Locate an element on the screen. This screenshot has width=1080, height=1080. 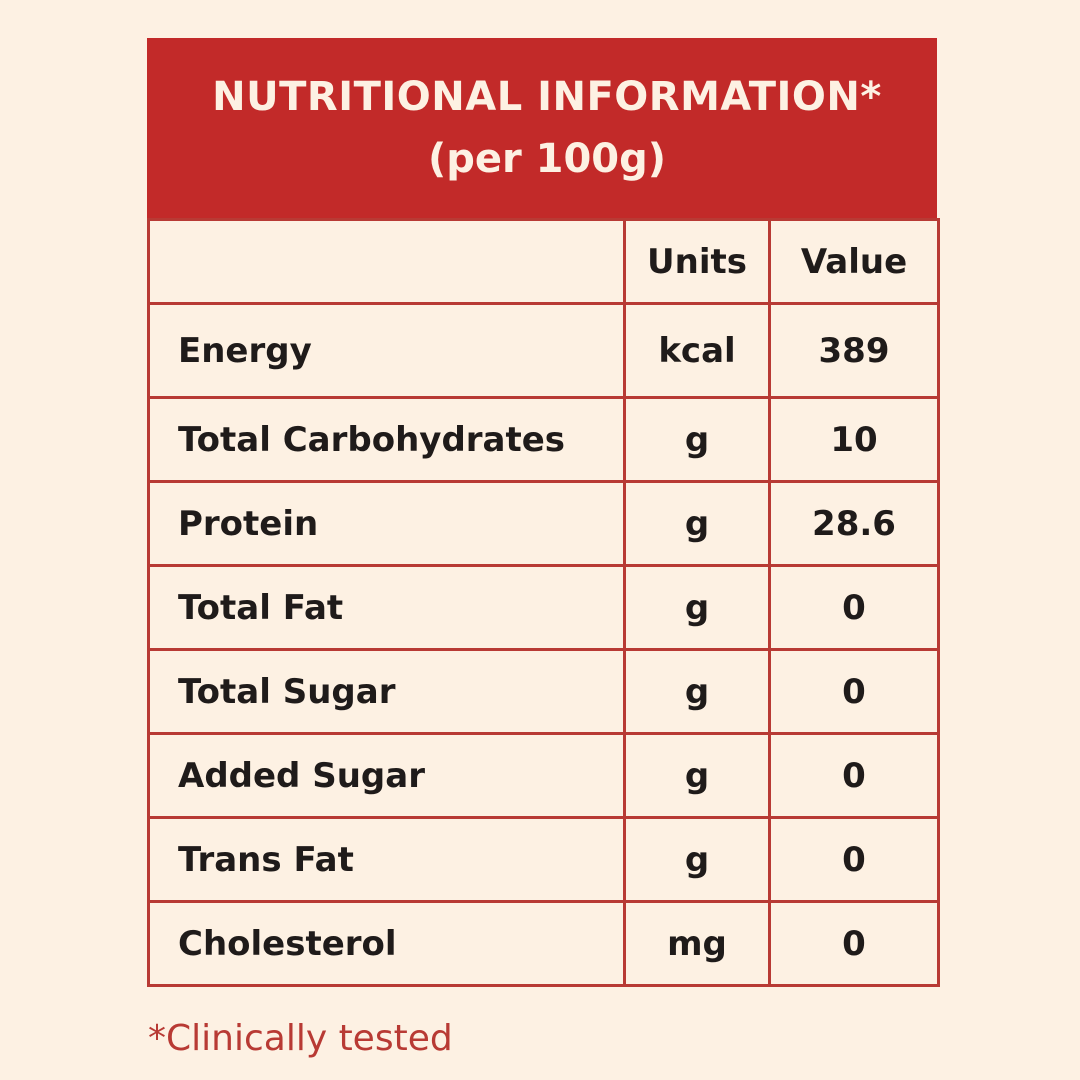
footnote: *Clinically tested is located at coordinates (300, 1038).